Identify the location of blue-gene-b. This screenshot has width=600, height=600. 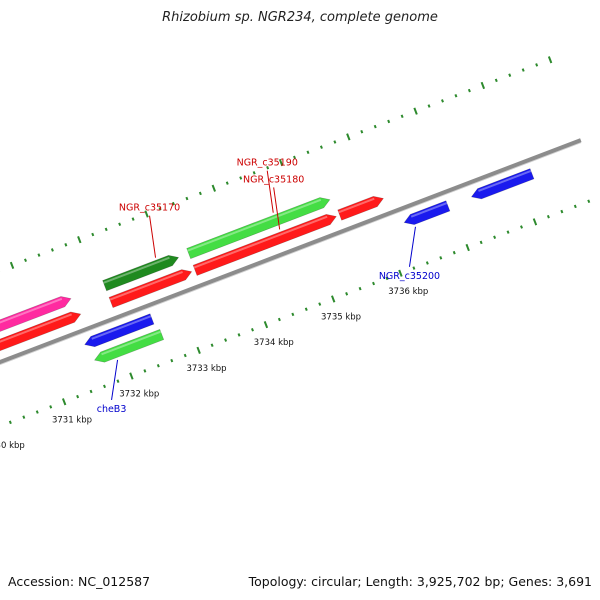
(427, 212).